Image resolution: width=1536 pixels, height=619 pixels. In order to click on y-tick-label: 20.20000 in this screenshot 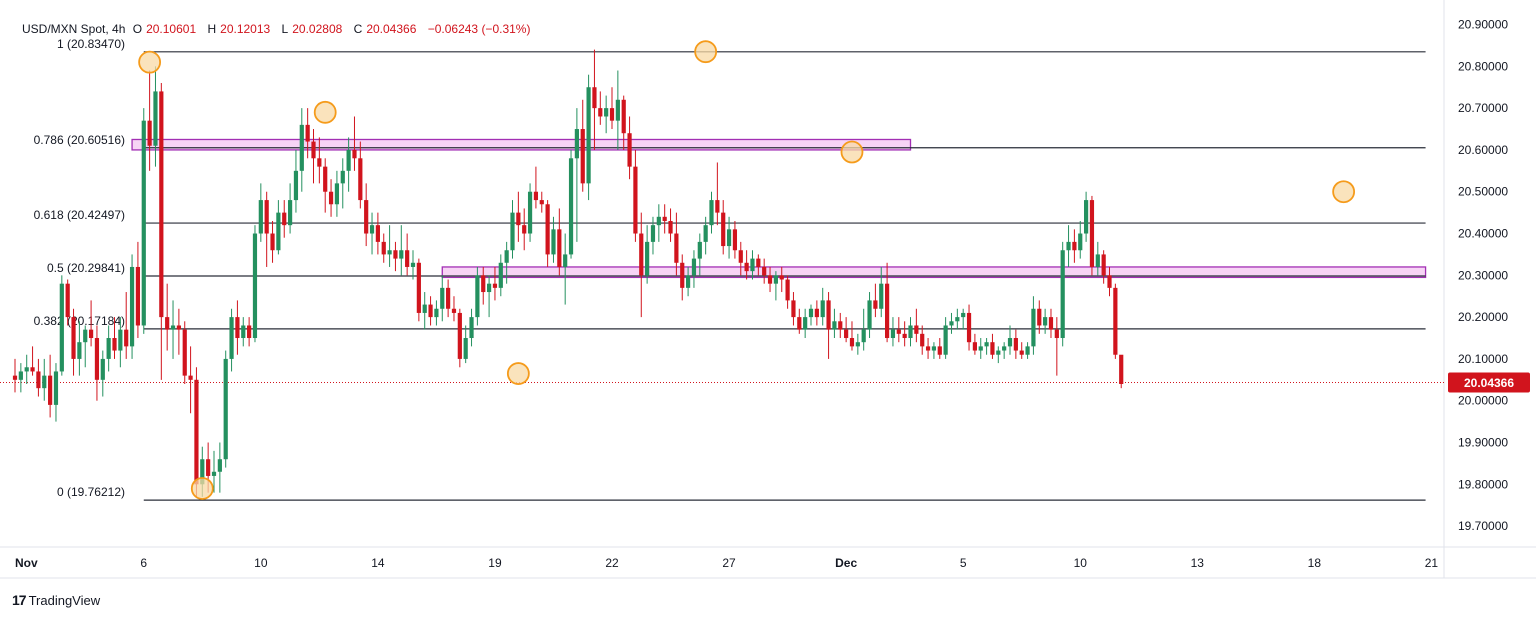, I will do `click(1483, 317)`.